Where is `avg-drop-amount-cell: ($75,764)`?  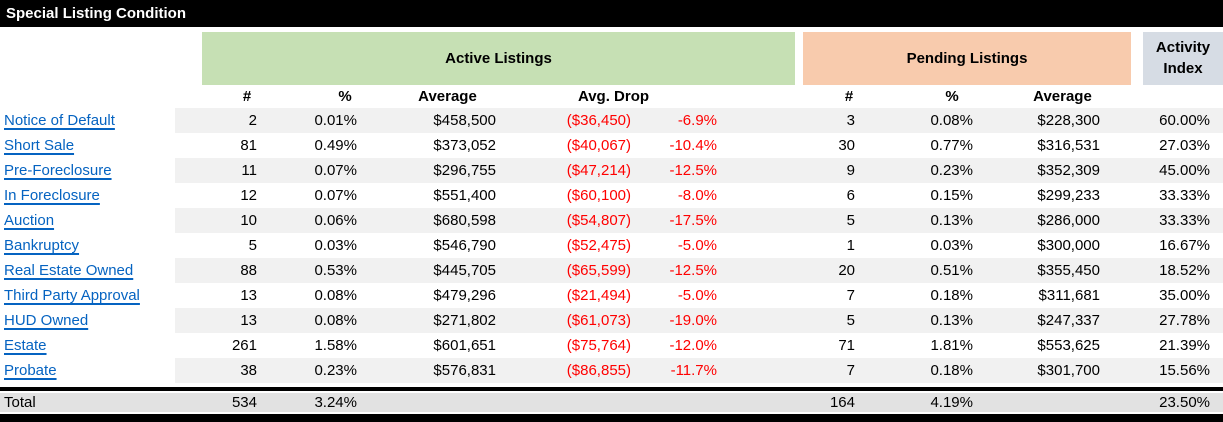
avg-drop-amount-cell: ($75,764) is located at coordinates (598, 345).